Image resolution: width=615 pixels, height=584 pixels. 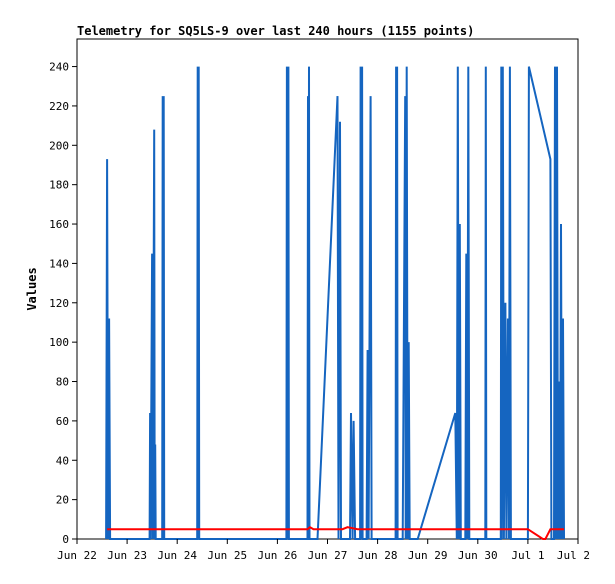 What do you see at coordinates (59, 145) in the screenshot?
I see `y-tick-label: 200` at bounding box center [59, 145].